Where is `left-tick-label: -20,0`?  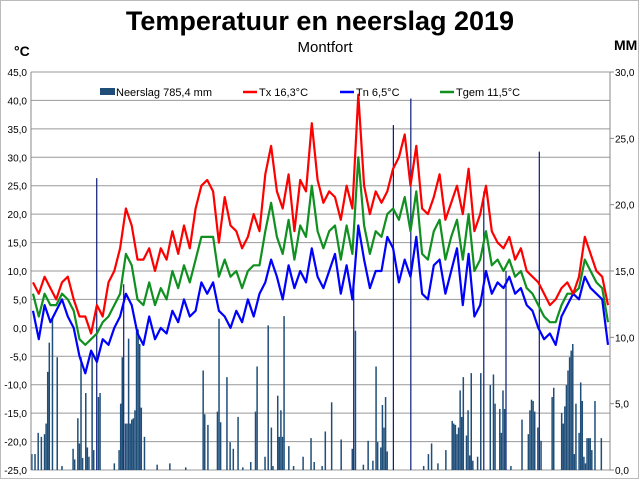
left-tick-label: -20,0 is located at coordinates (15, 443).